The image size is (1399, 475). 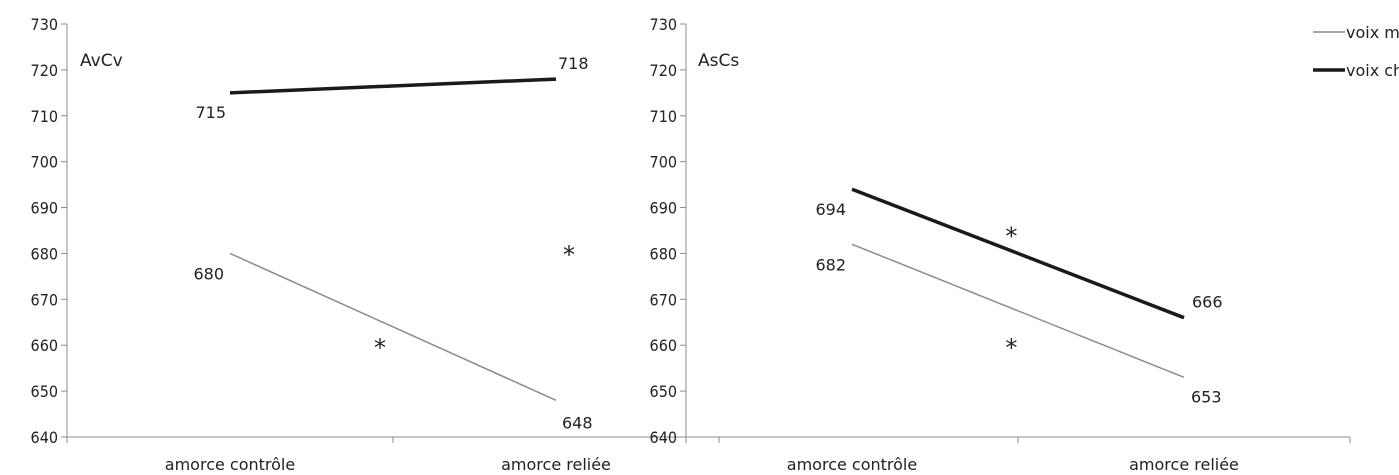 What do you see at coordinates (1356, 51) in the screenshot?
I see `legend: voix modale voix chuchotée` at bounding box center [1356, 51].